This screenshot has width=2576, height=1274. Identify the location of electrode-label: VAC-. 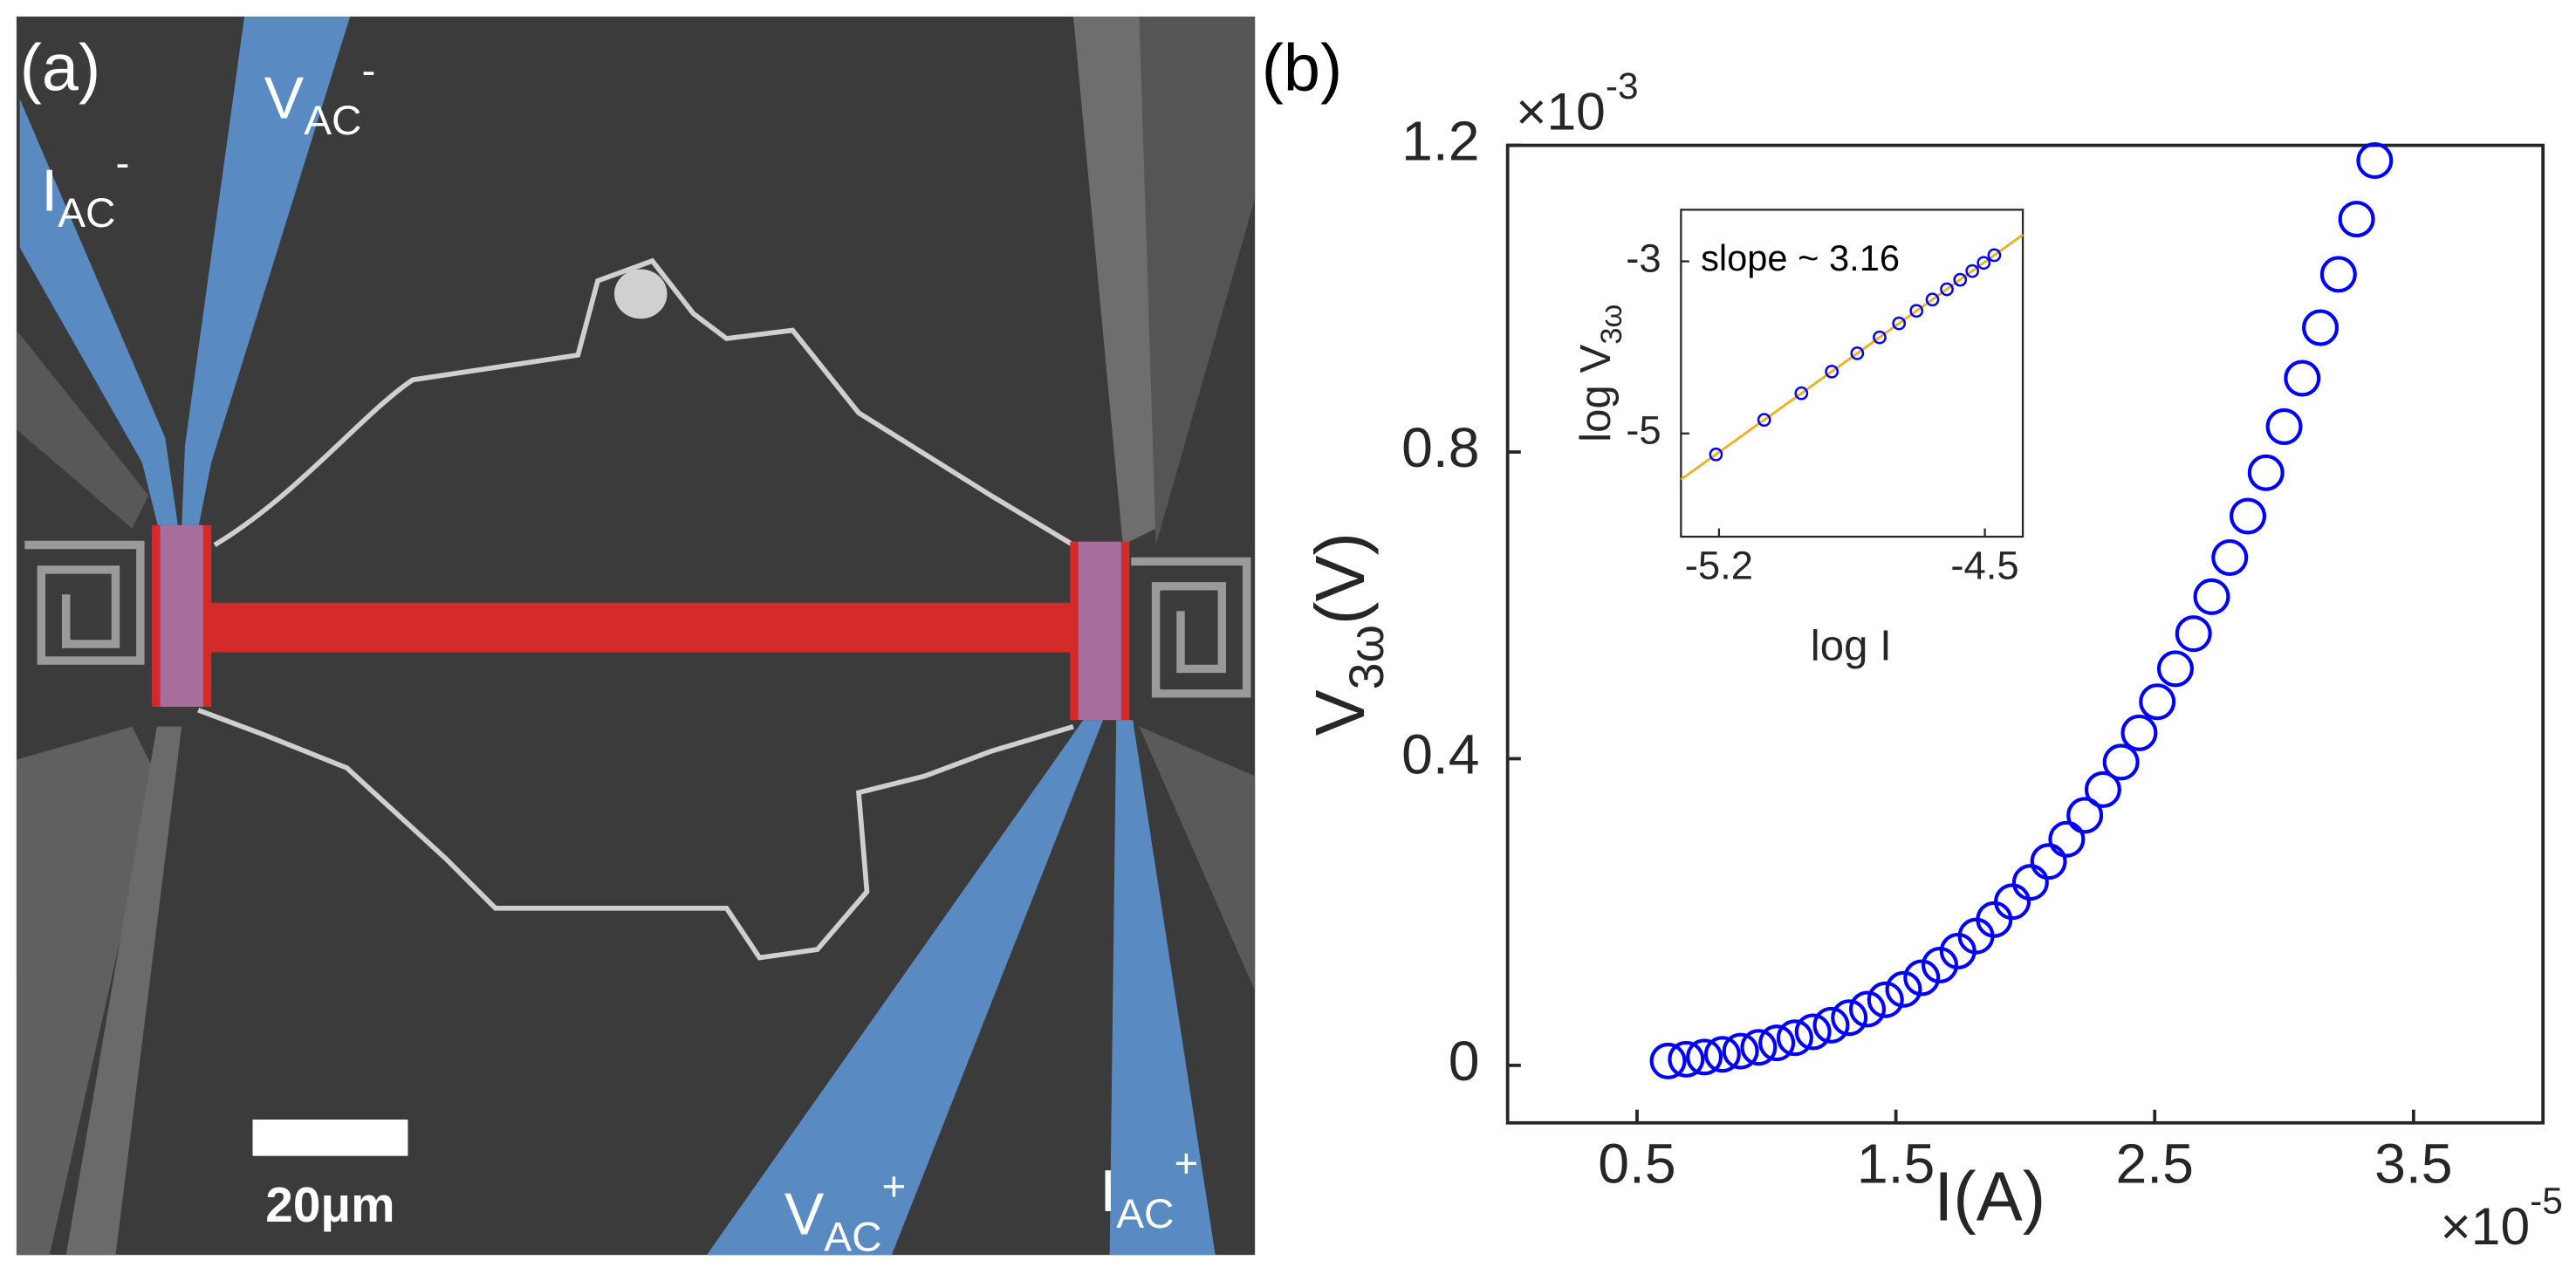
(320, 95).